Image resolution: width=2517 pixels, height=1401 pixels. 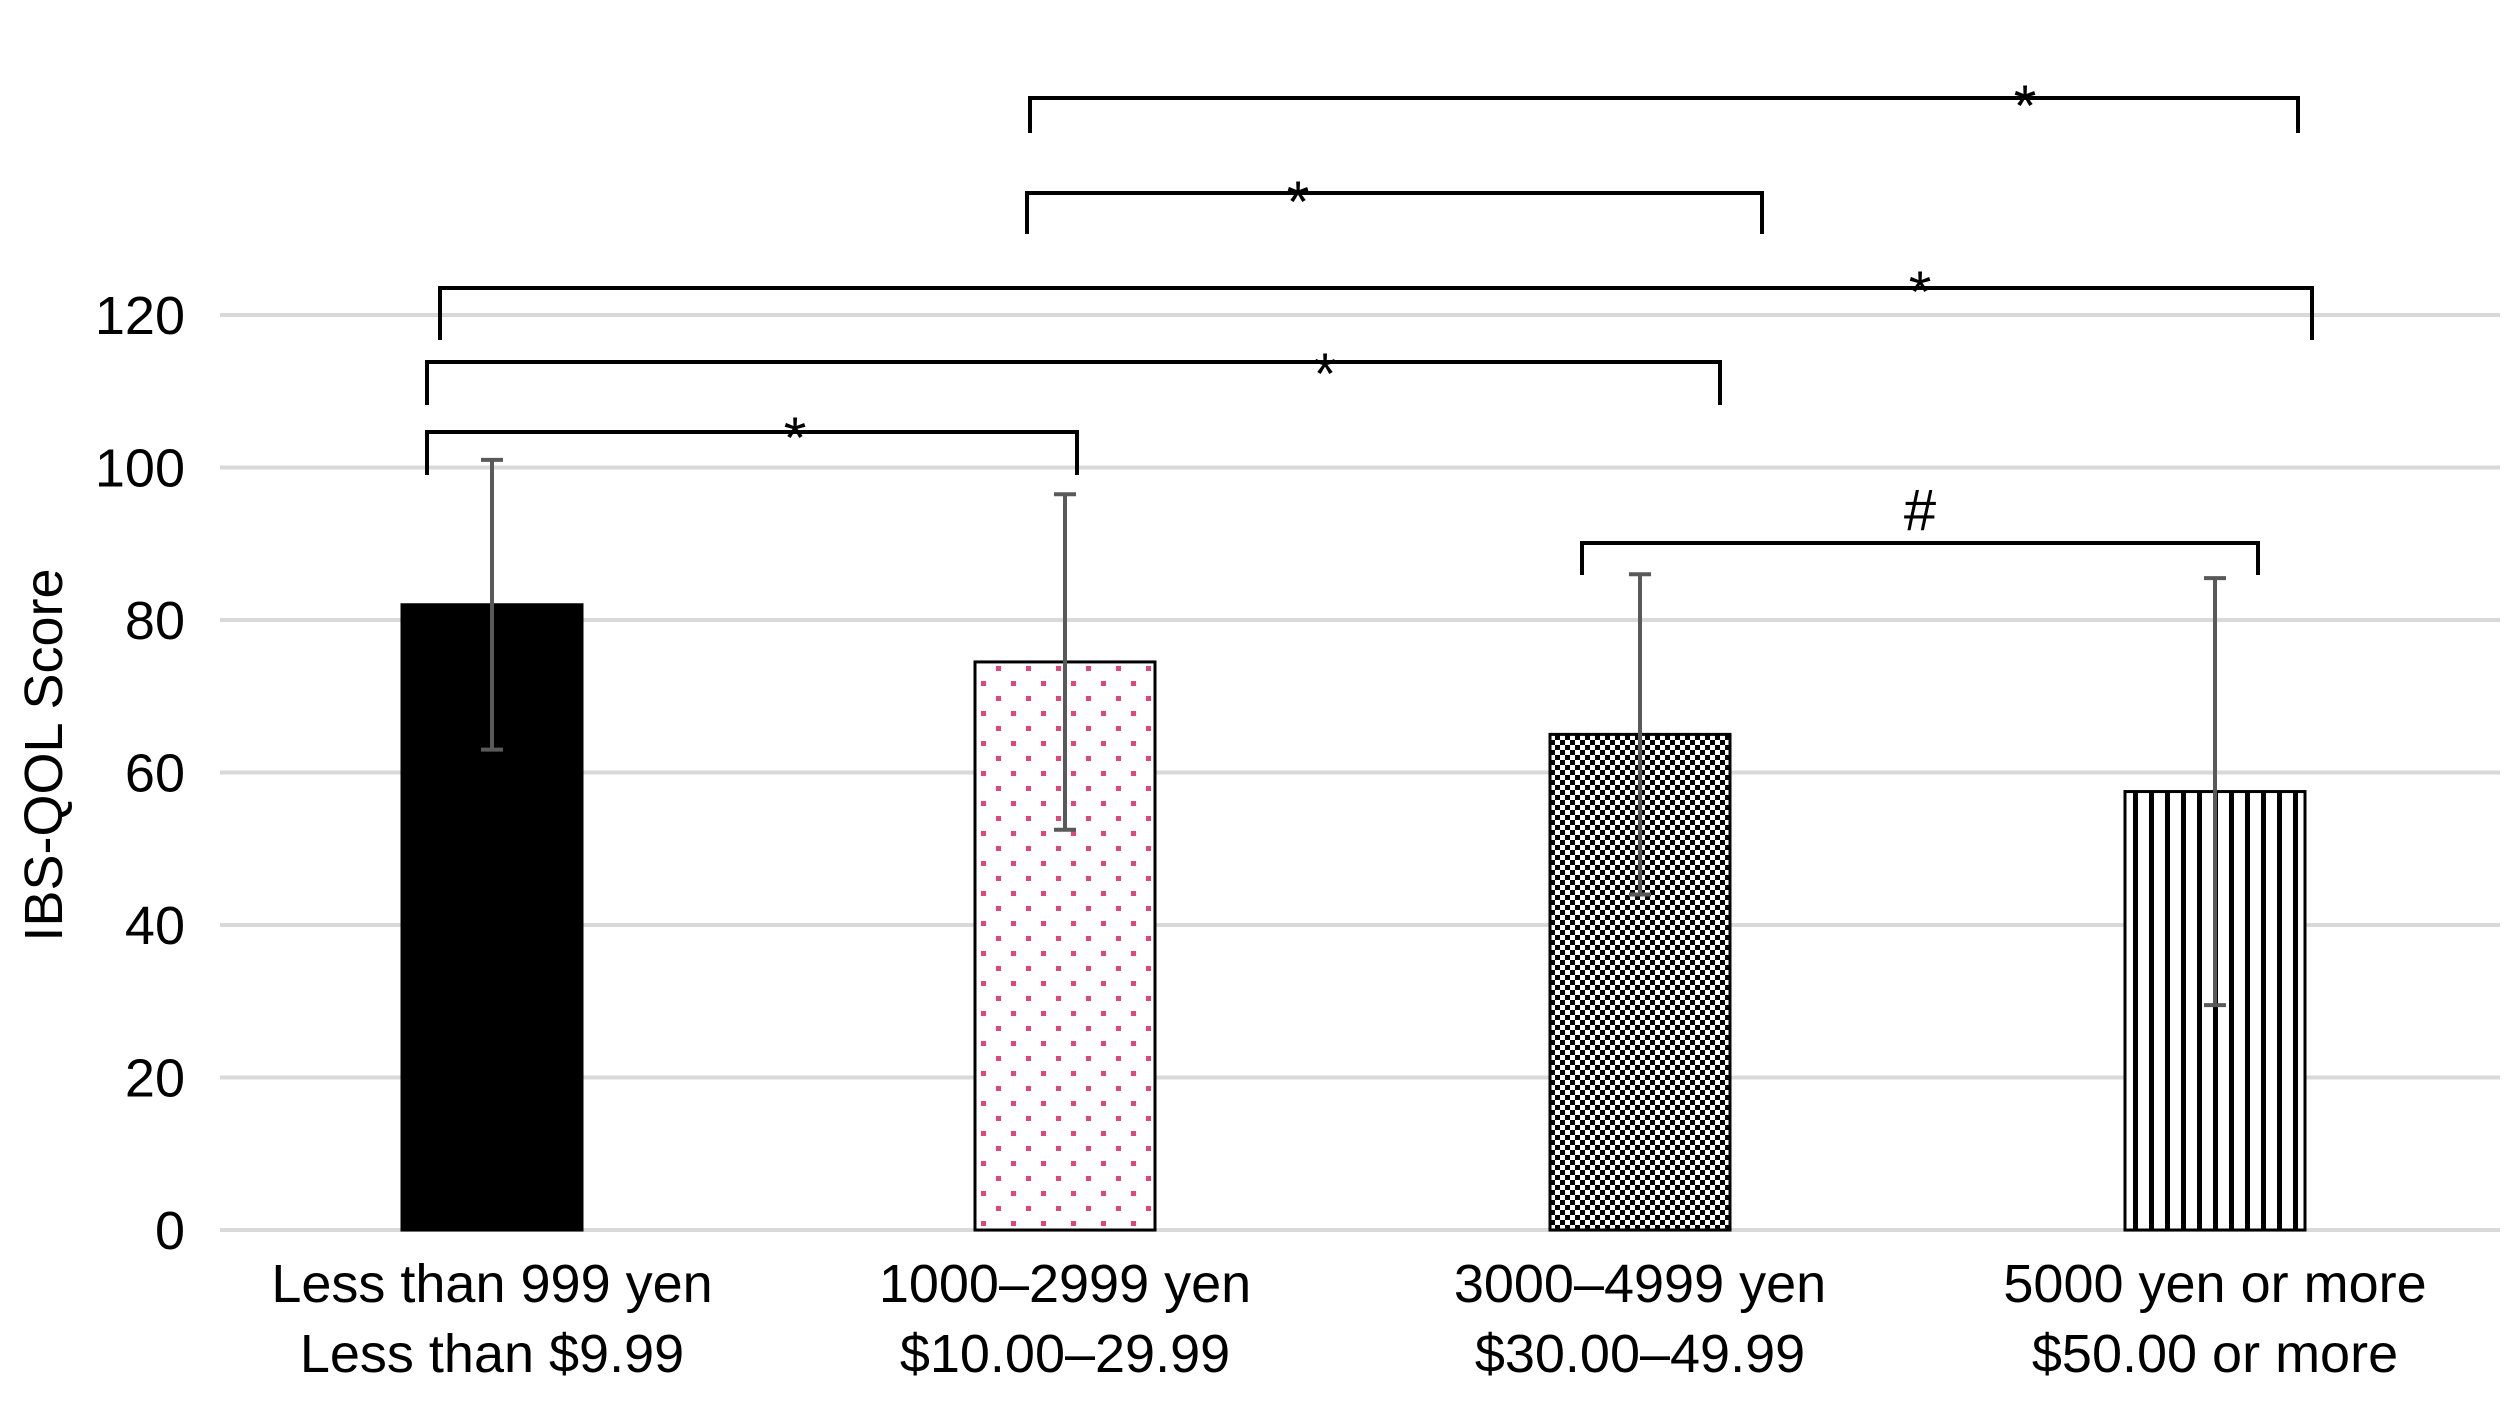 What do you see at coordinates (170, 1231) in the screenshot?
I see `y-tick-label: 0` at bounding box center [170, 1231].